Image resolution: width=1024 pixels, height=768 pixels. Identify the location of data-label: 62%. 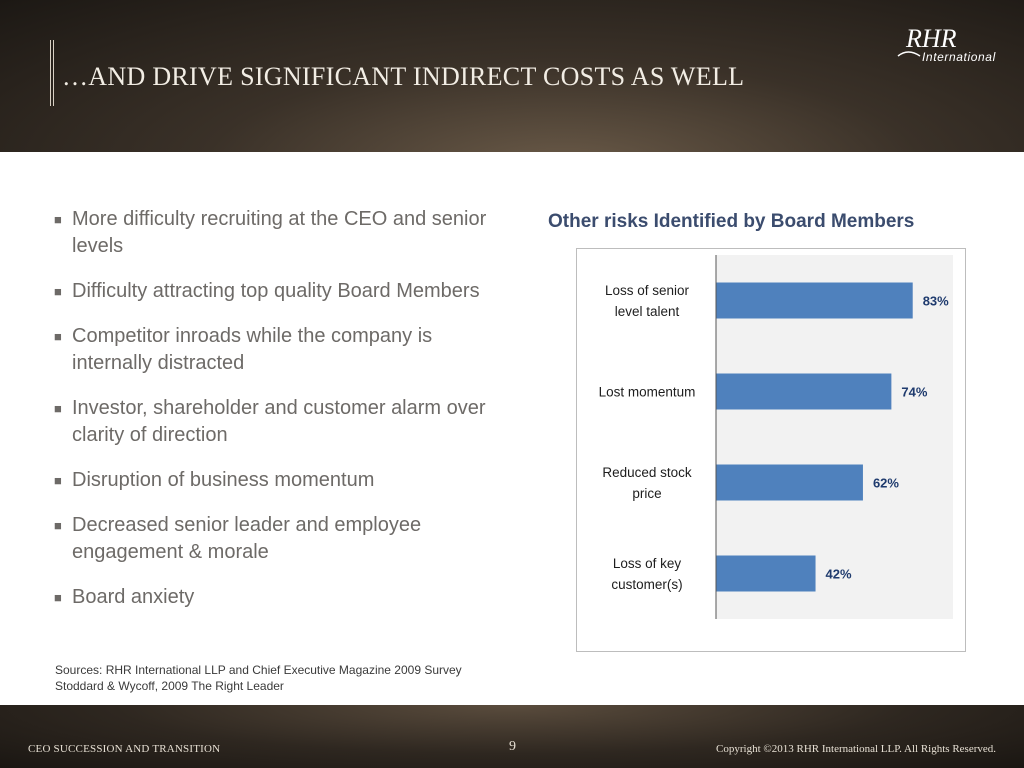
(886, 483).